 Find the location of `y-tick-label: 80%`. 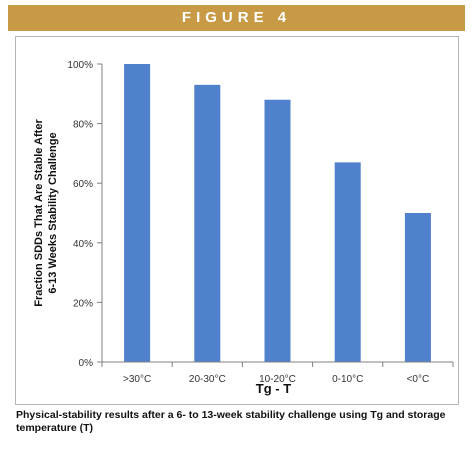

y-tick-label: 80% is located at coordinates (83, 125).